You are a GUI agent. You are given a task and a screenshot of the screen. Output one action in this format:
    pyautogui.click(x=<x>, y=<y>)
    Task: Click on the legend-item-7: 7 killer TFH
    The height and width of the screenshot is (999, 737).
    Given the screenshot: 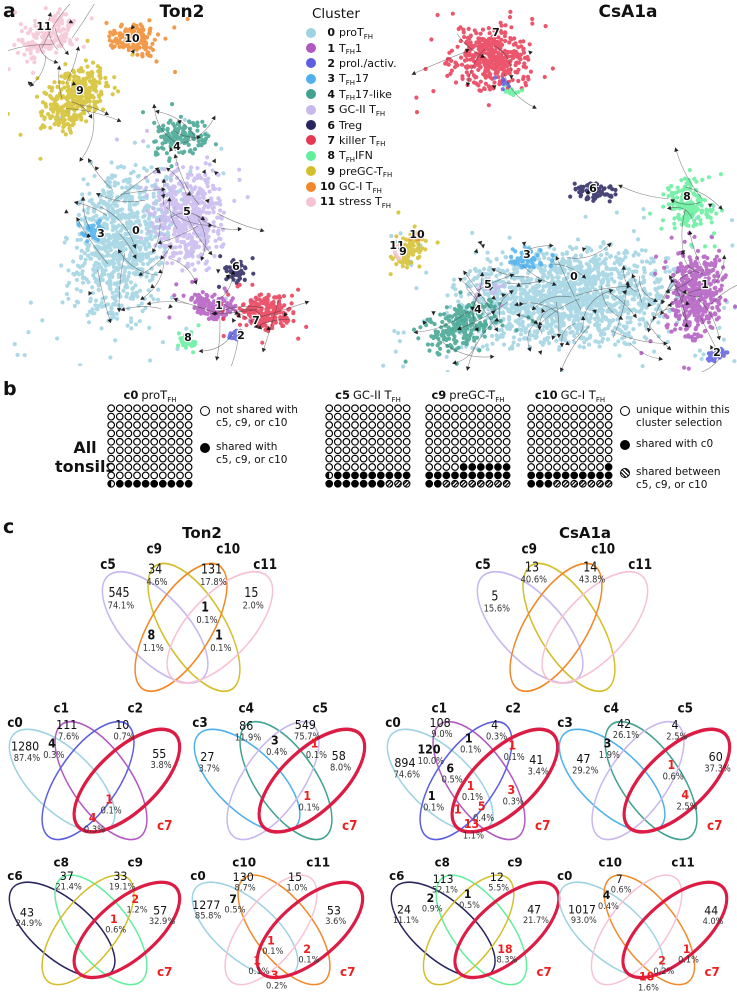 What is the action you would take?
    pyautogui.click(x=361, y=140)
    